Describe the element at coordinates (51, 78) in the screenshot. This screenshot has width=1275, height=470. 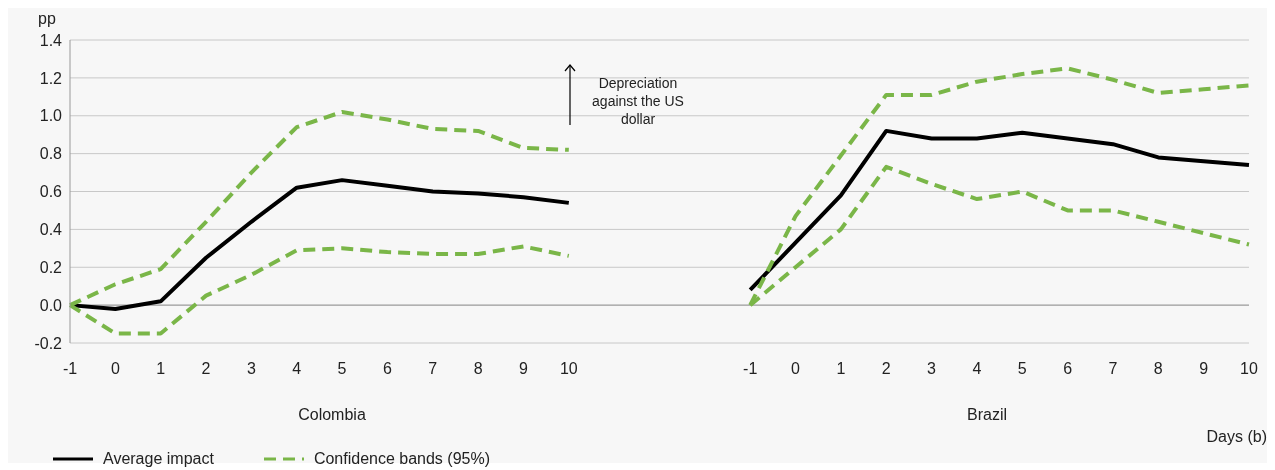
I see `y-tick-label: 1.2` at that location.